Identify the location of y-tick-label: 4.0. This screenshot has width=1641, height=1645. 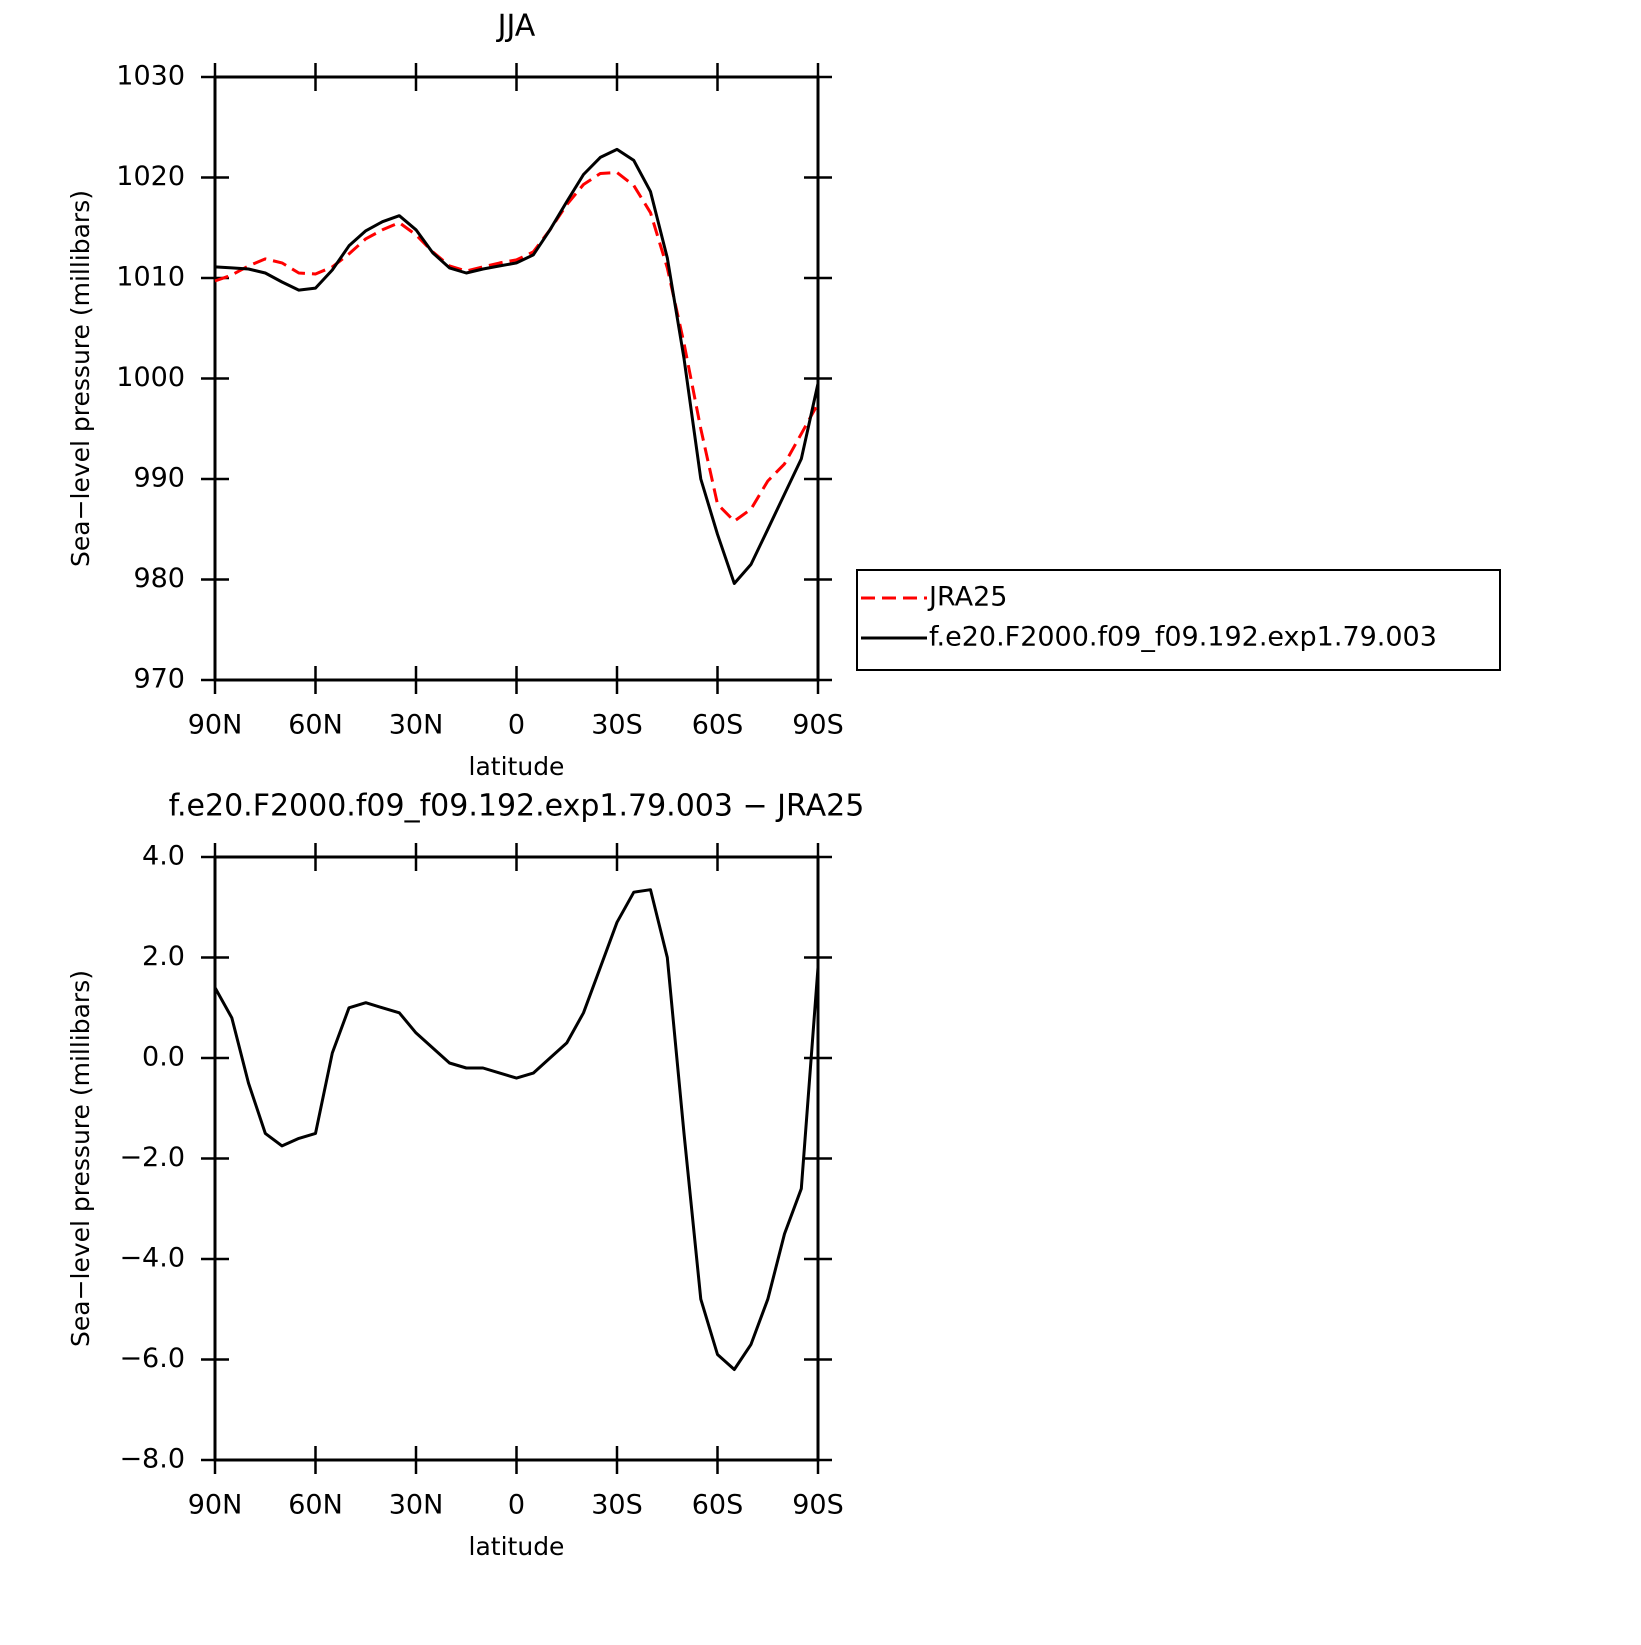
(163, 856).